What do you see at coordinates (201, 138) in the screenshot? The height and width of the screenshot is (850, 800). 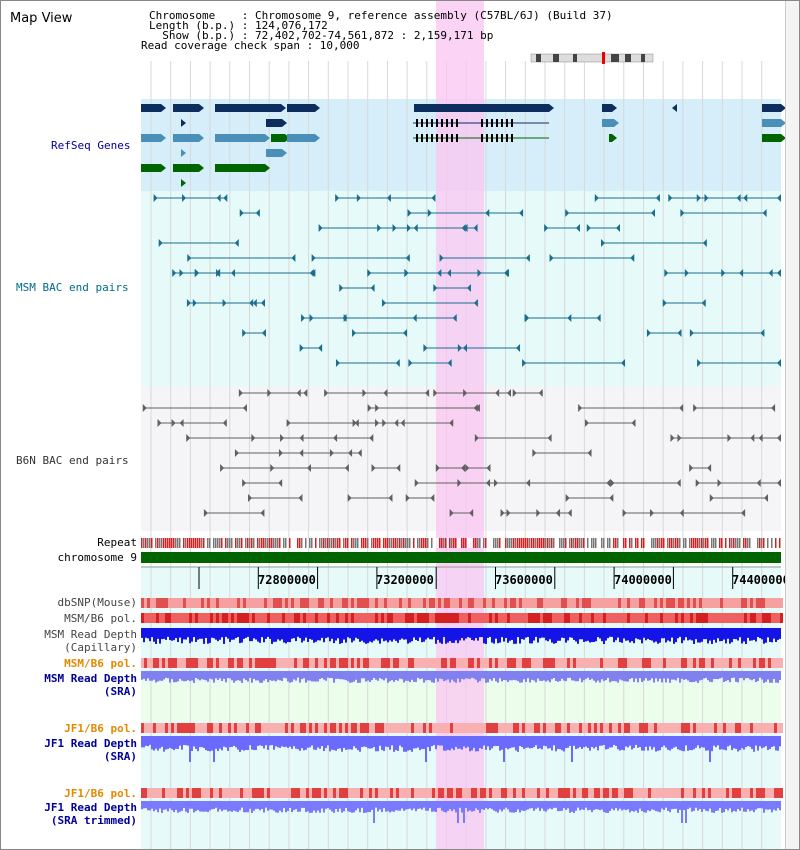 I see `gene-arrow` at bounding box center [201, 138].